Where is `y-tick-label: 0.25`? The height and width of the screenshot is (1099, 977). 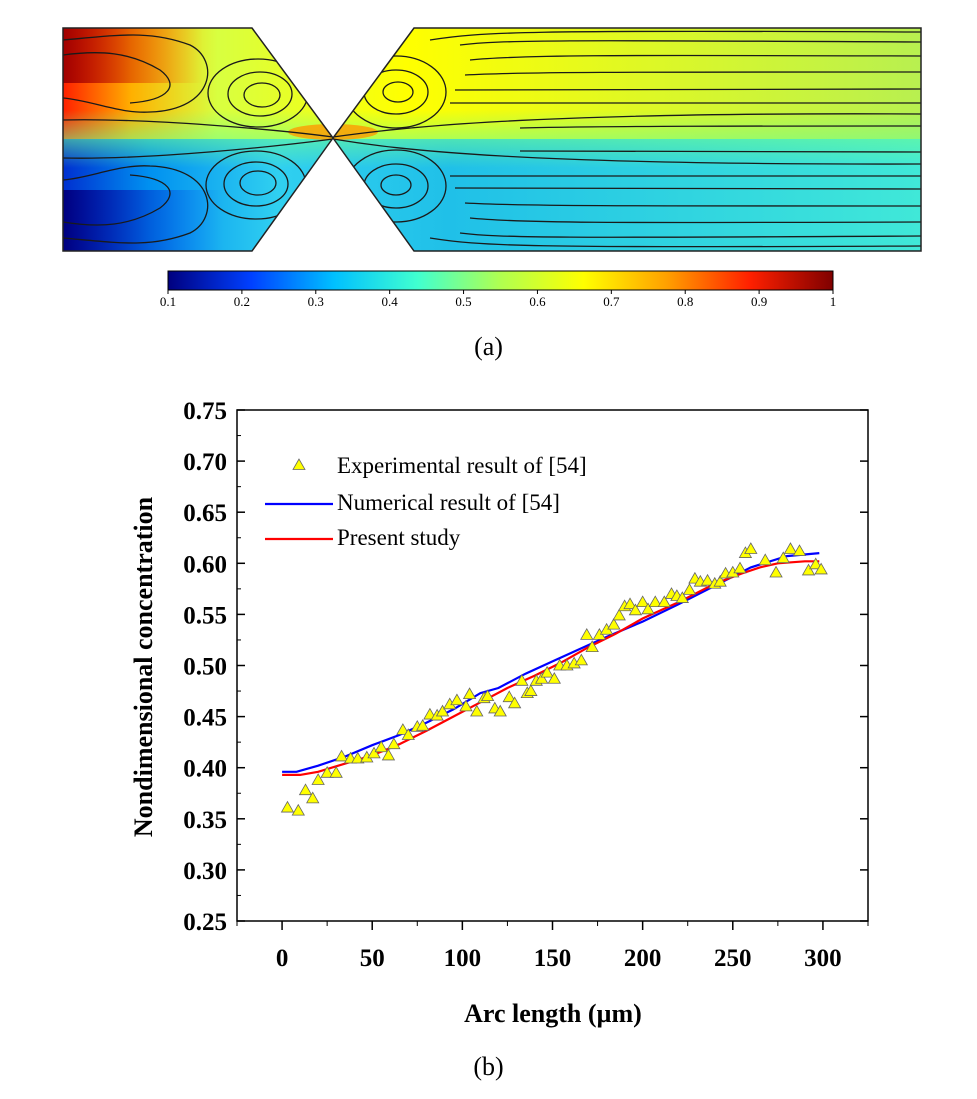 y-tick-label: 0.25 is located at coordinates (205, 922).